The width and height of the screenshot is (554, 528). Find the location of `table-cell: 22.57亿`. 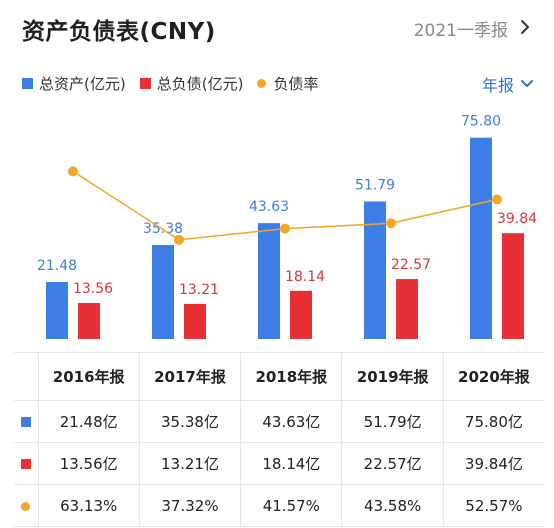

table-cell: 22.57亿 is located at coordinates (392, 463).